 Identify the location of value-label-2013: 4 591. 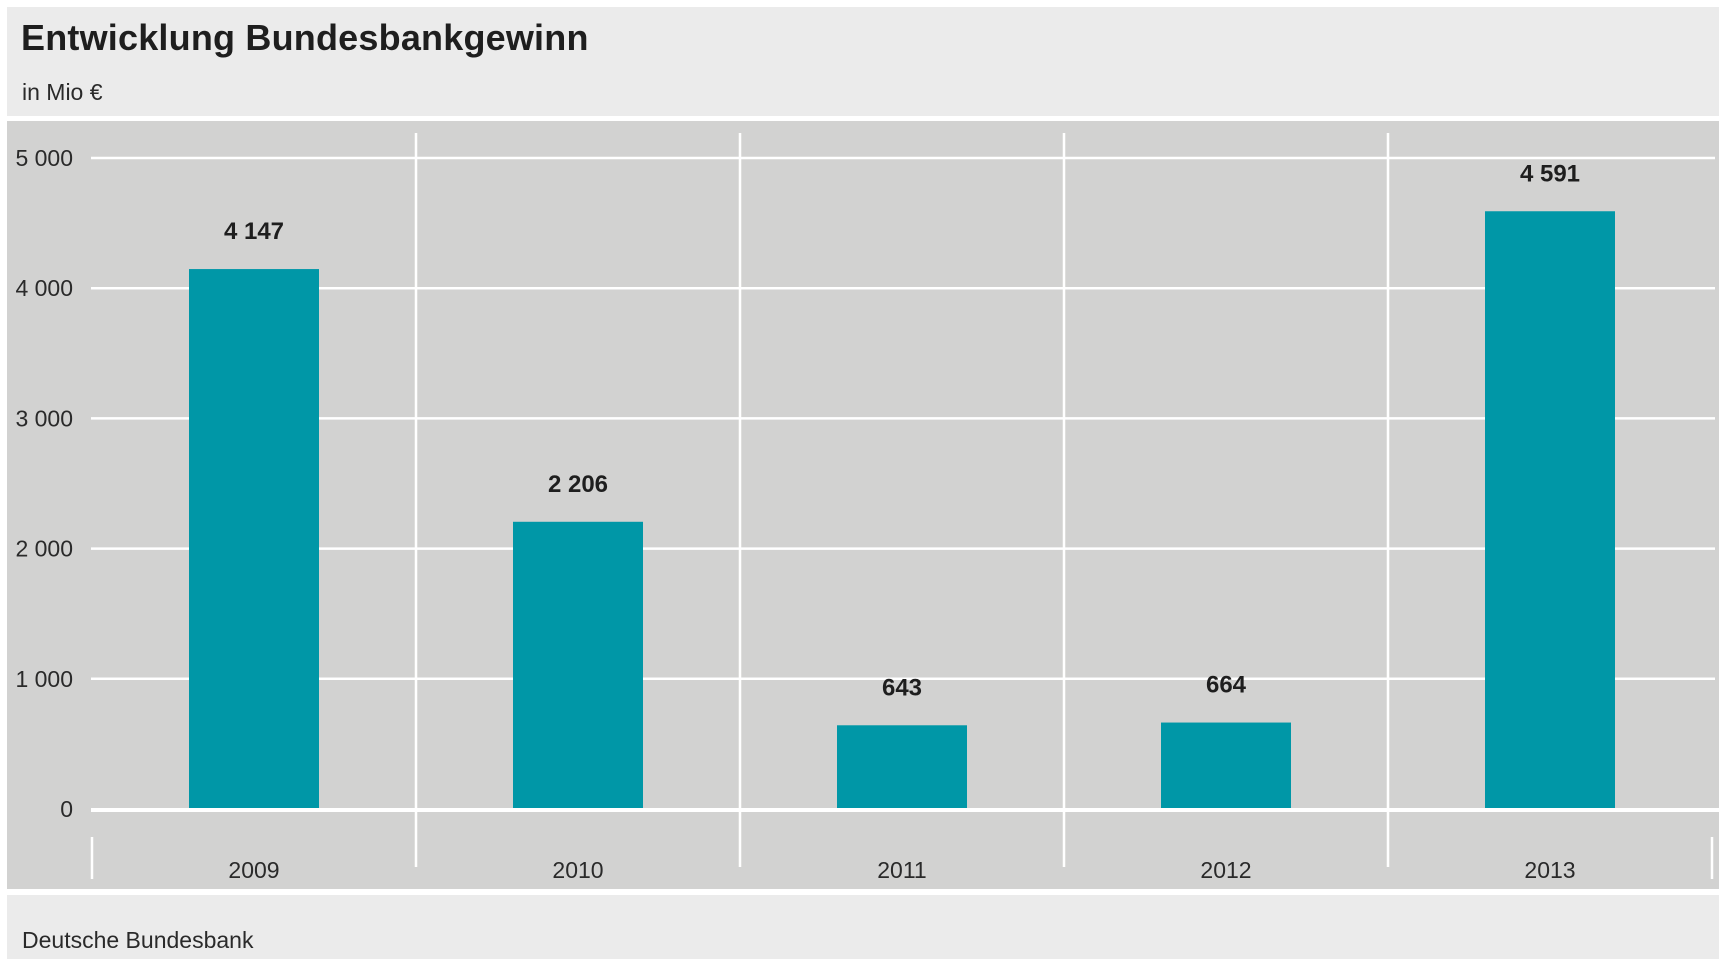
(1550, 173).